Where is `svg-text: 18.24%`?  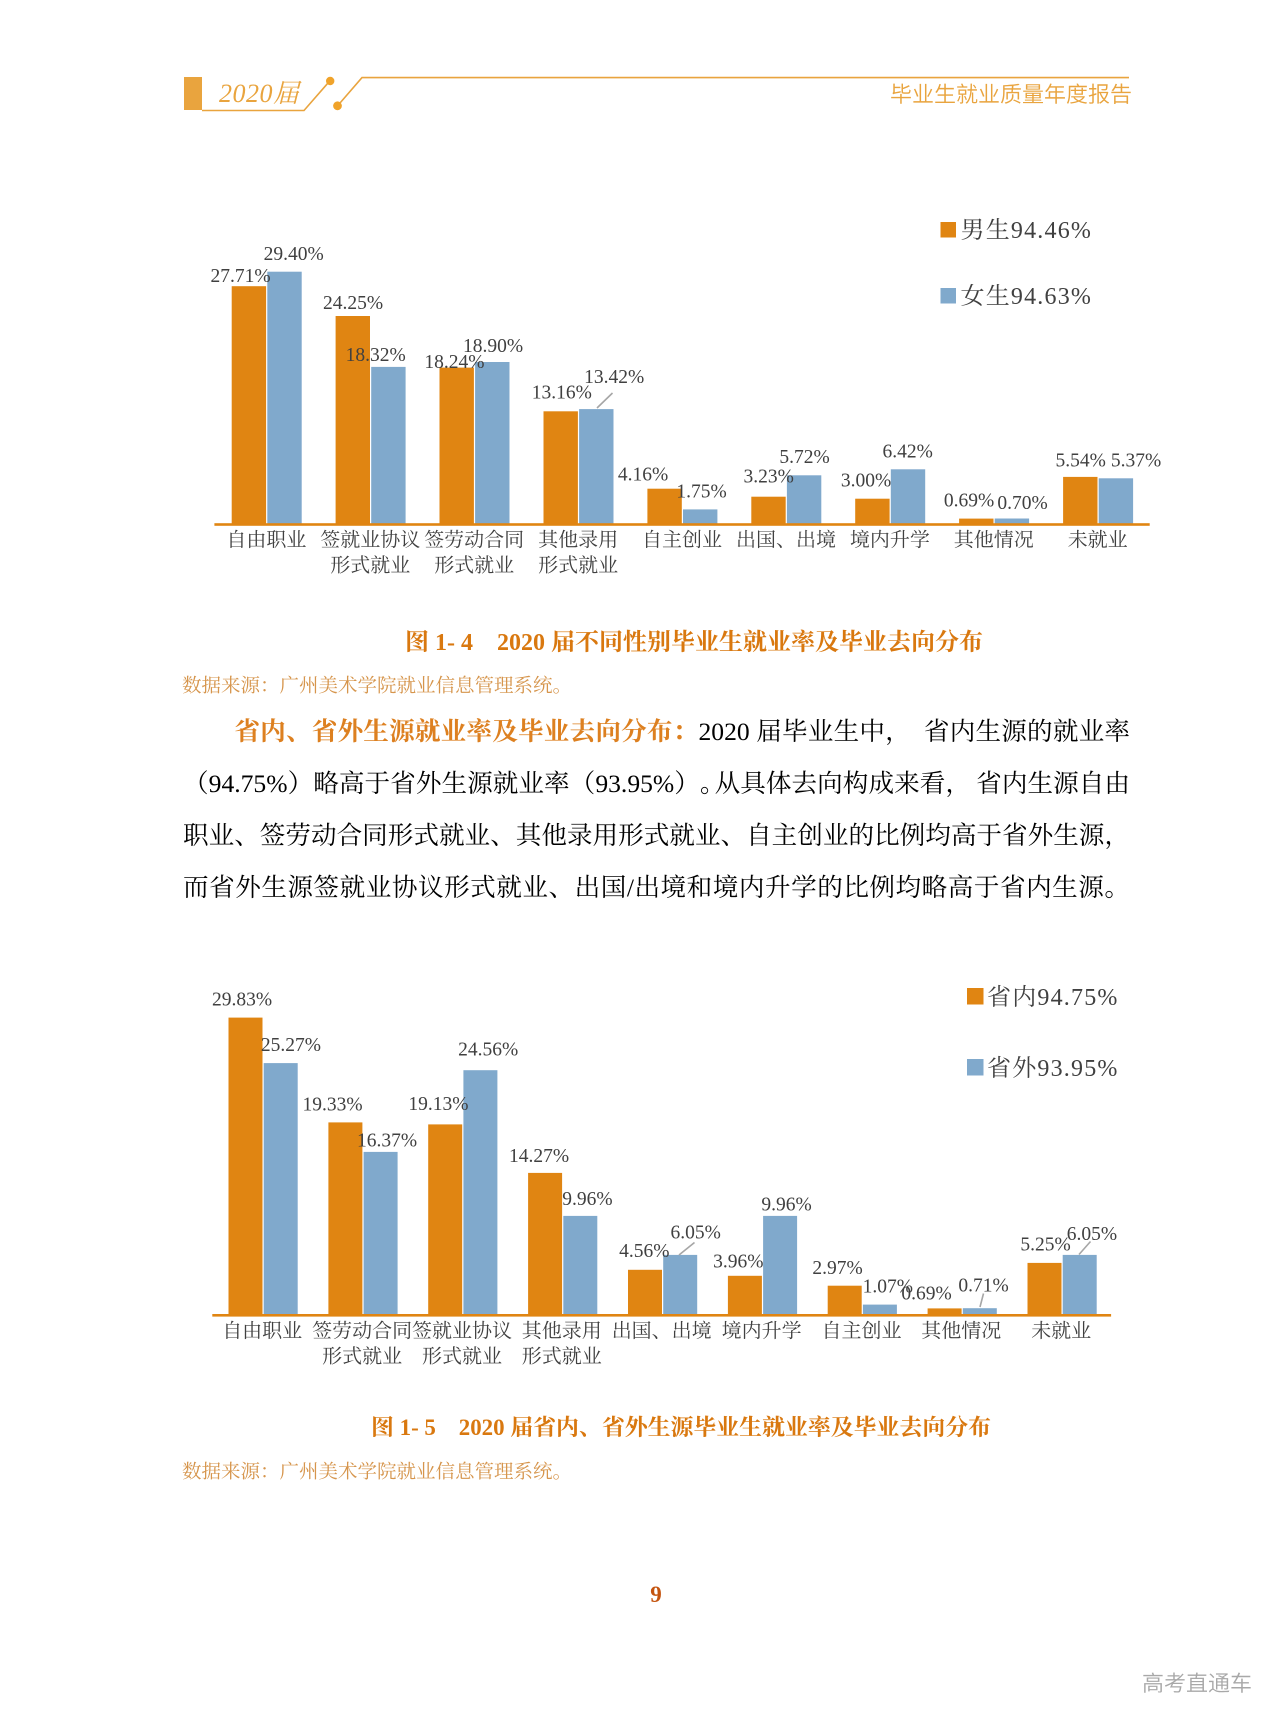 svg-text: 18.24% is located at coordinates (454, 362).